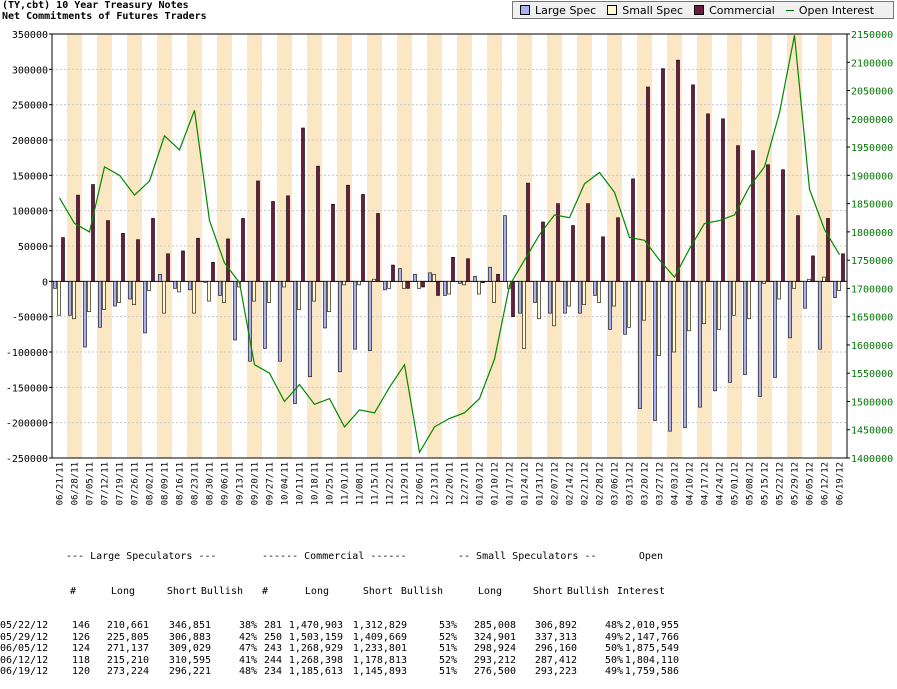  I want to click on x-tick-label: 10/11/11, so click(301, 483).